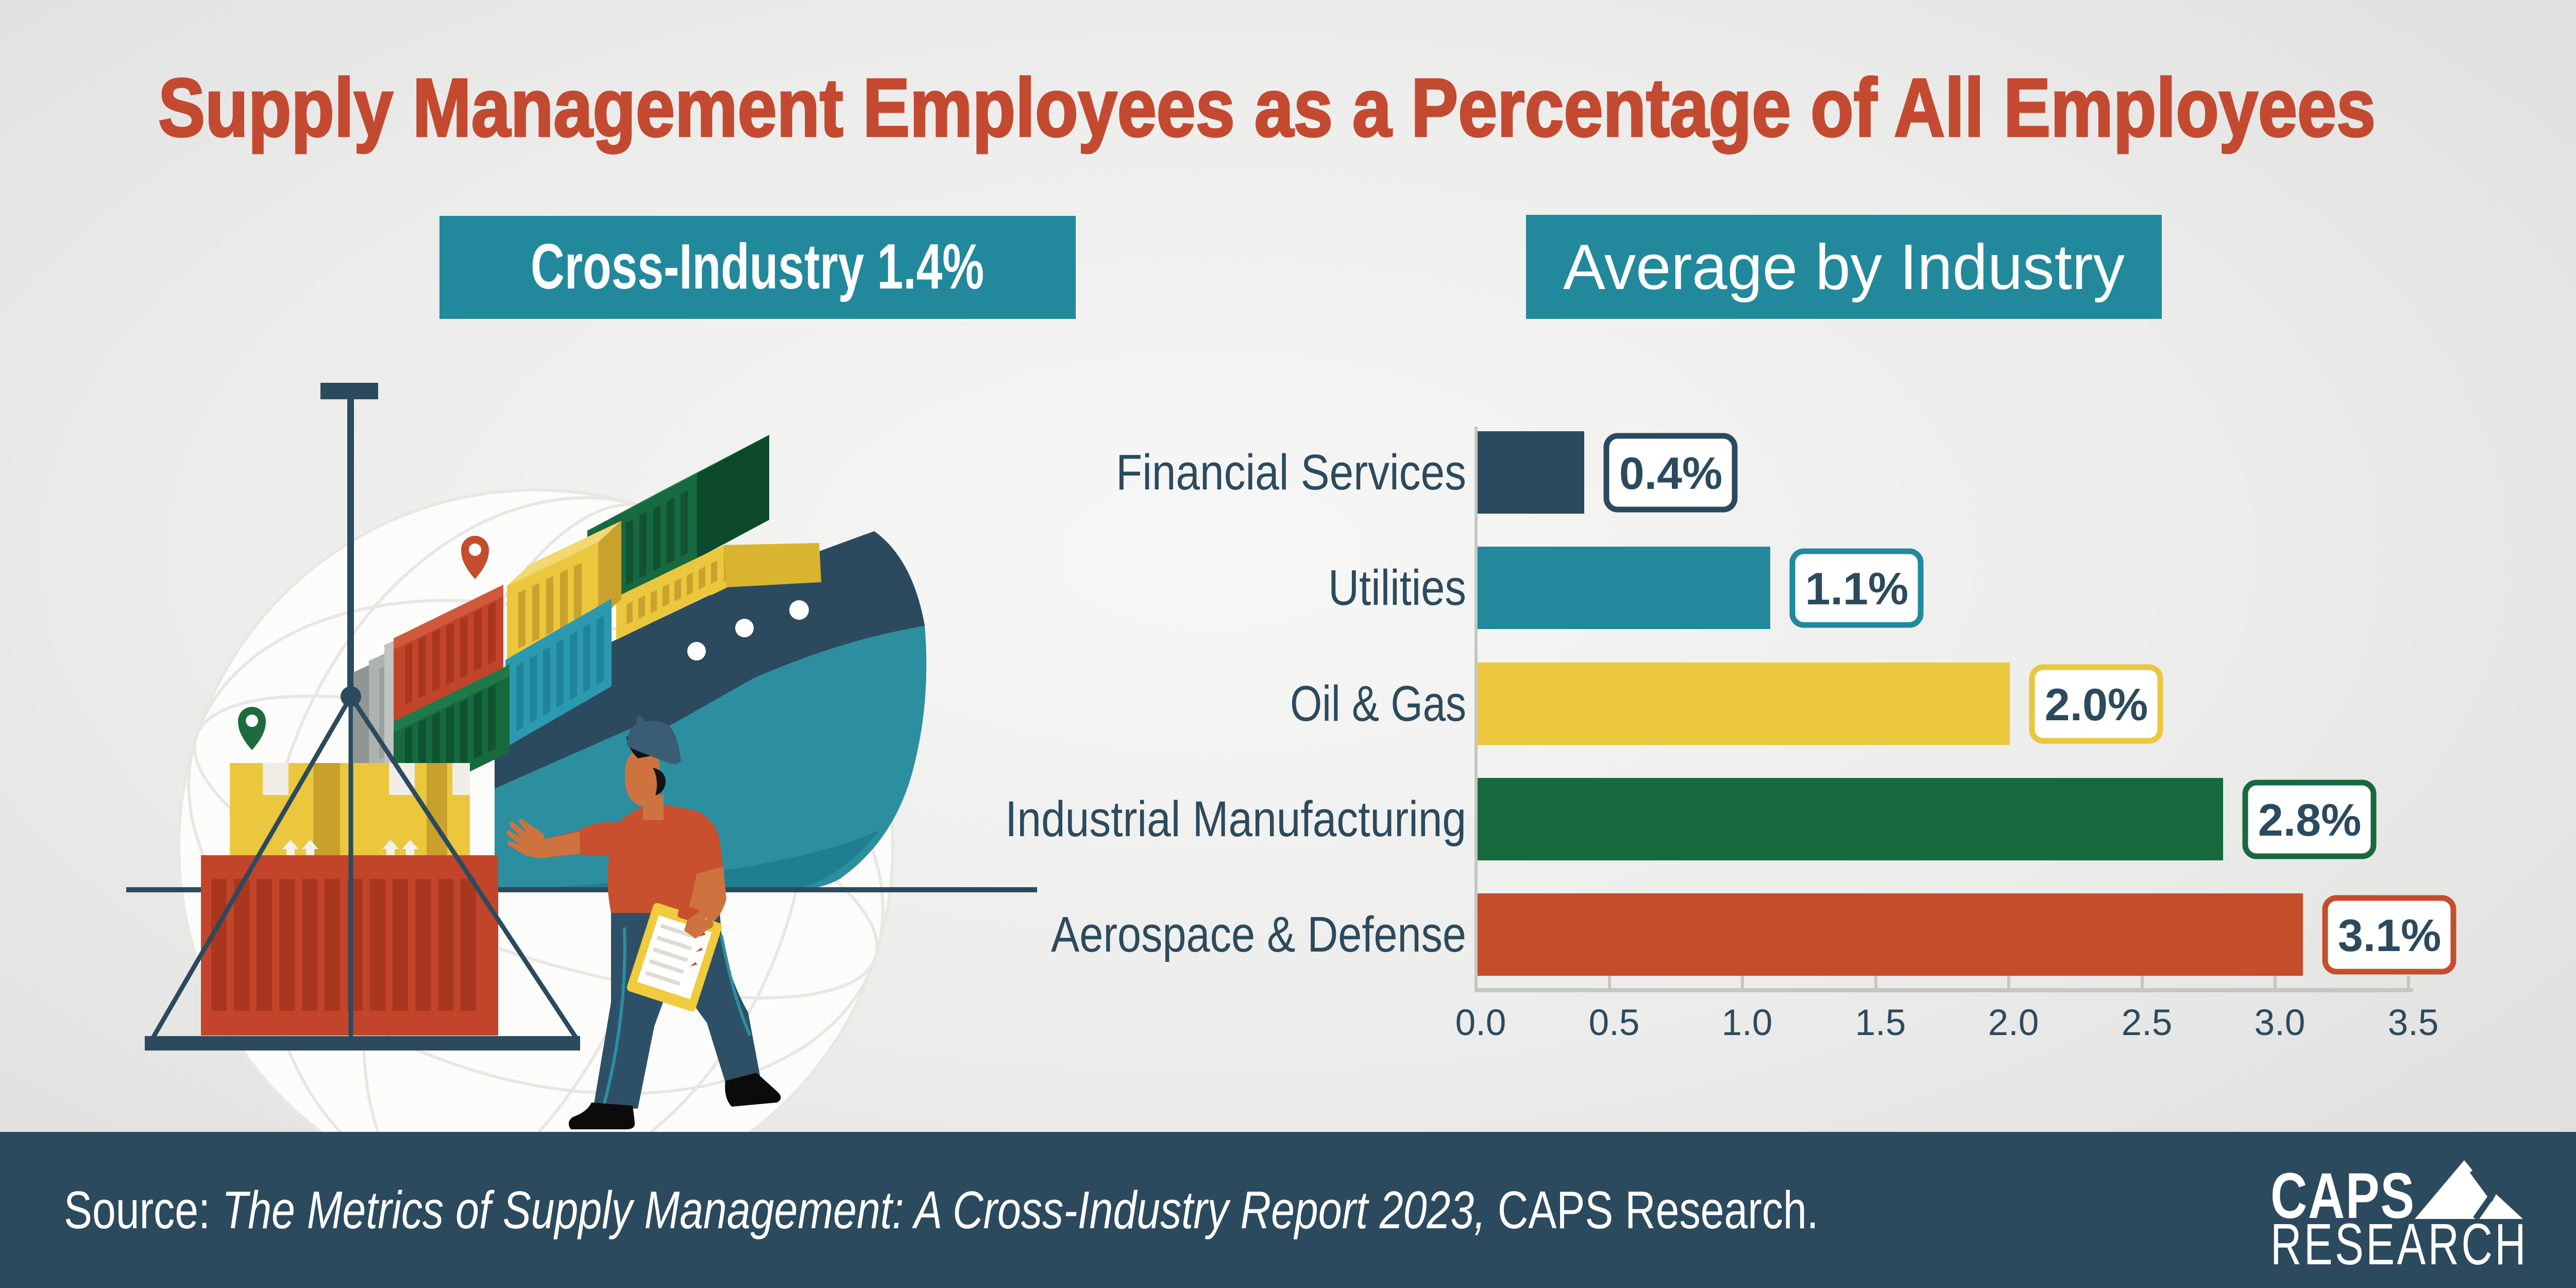  What do you see at coordinates (2280, 1023) in the screenshot?
I see `svg-text: 3.0` at bounding box center [2280, 1023].